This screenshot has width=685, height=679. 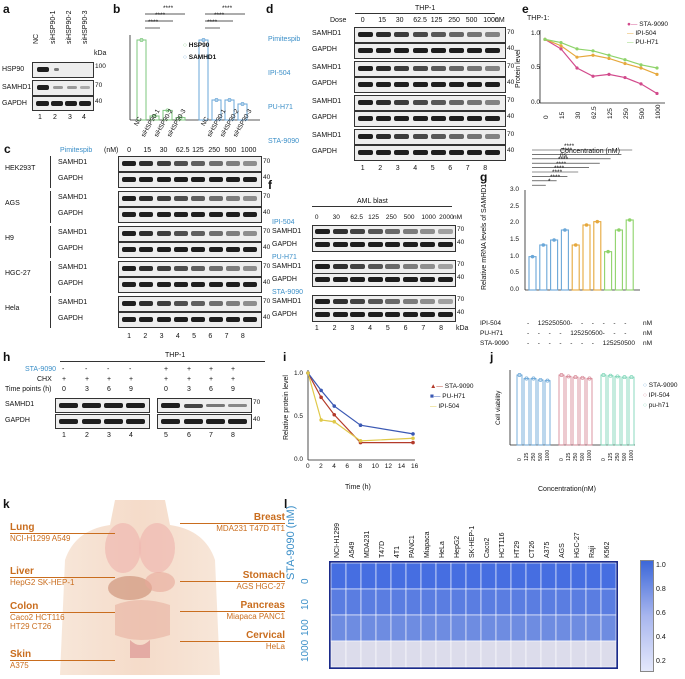 I want to click on heatmap-column-label: A375, so click(x=547, y=549).